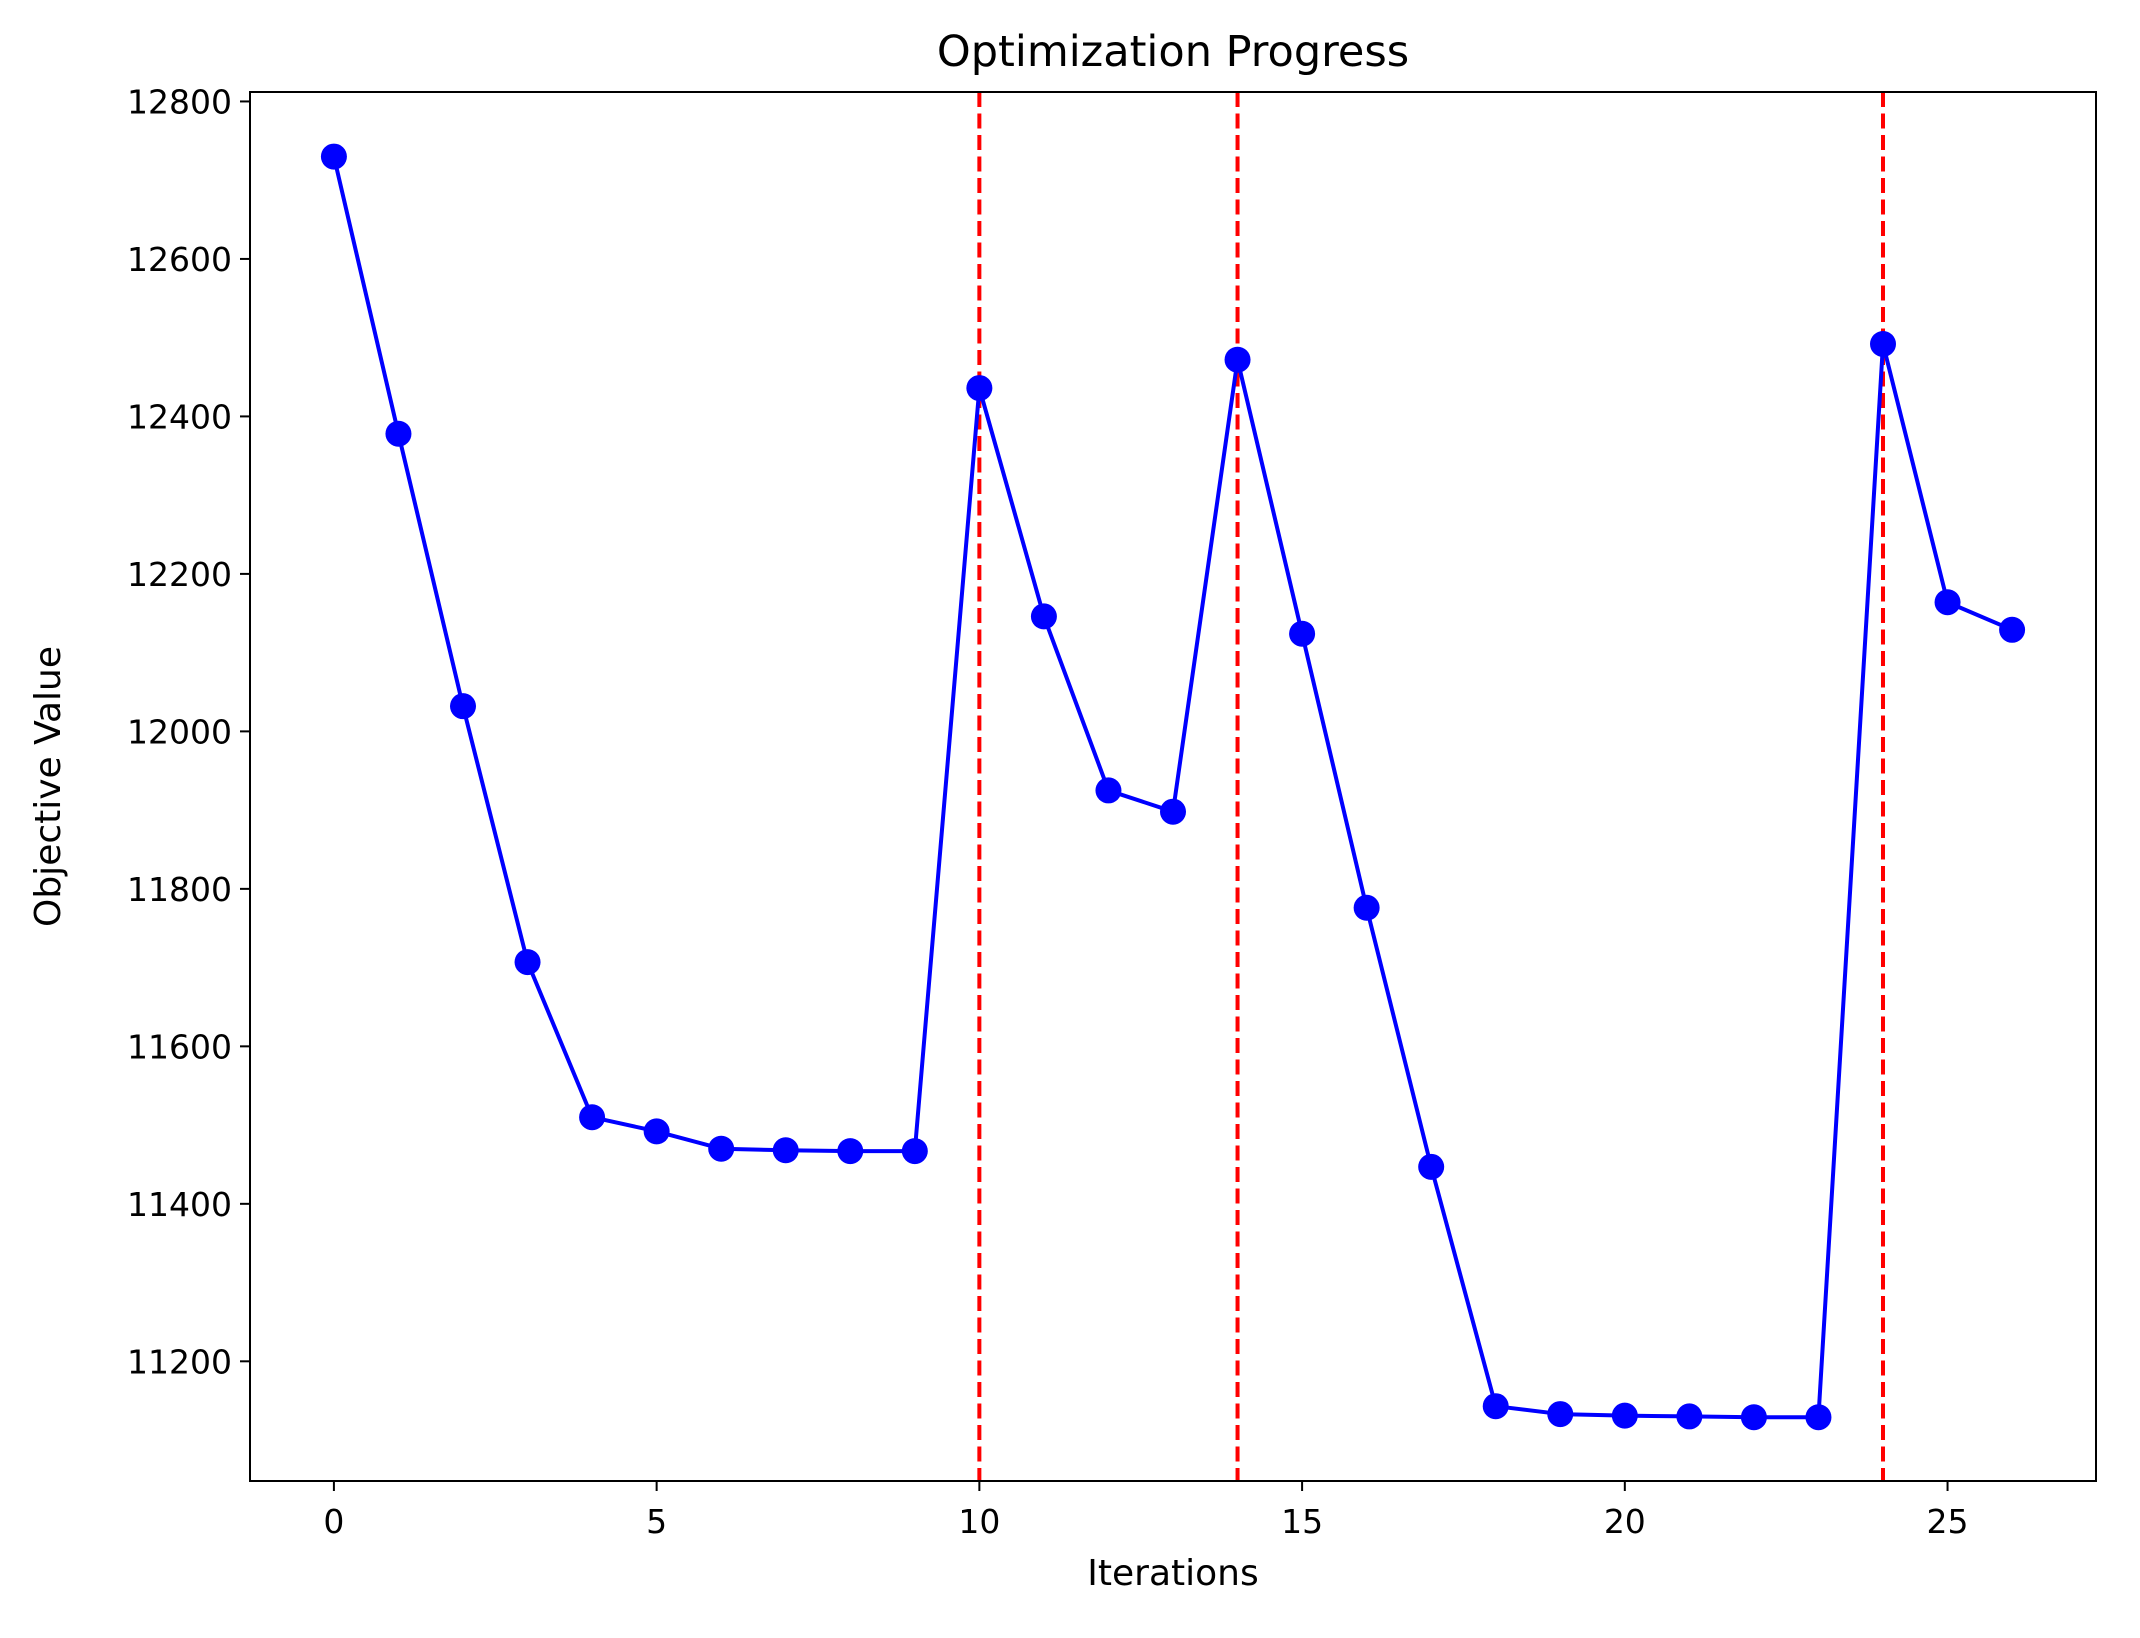 The width and height of the screenshot is (2140, 1638). Describe the element at coordinates (1146, 1511) in the screenshot. I see `x-axis-ticks: 0 5 10 15 20 25` at that location.